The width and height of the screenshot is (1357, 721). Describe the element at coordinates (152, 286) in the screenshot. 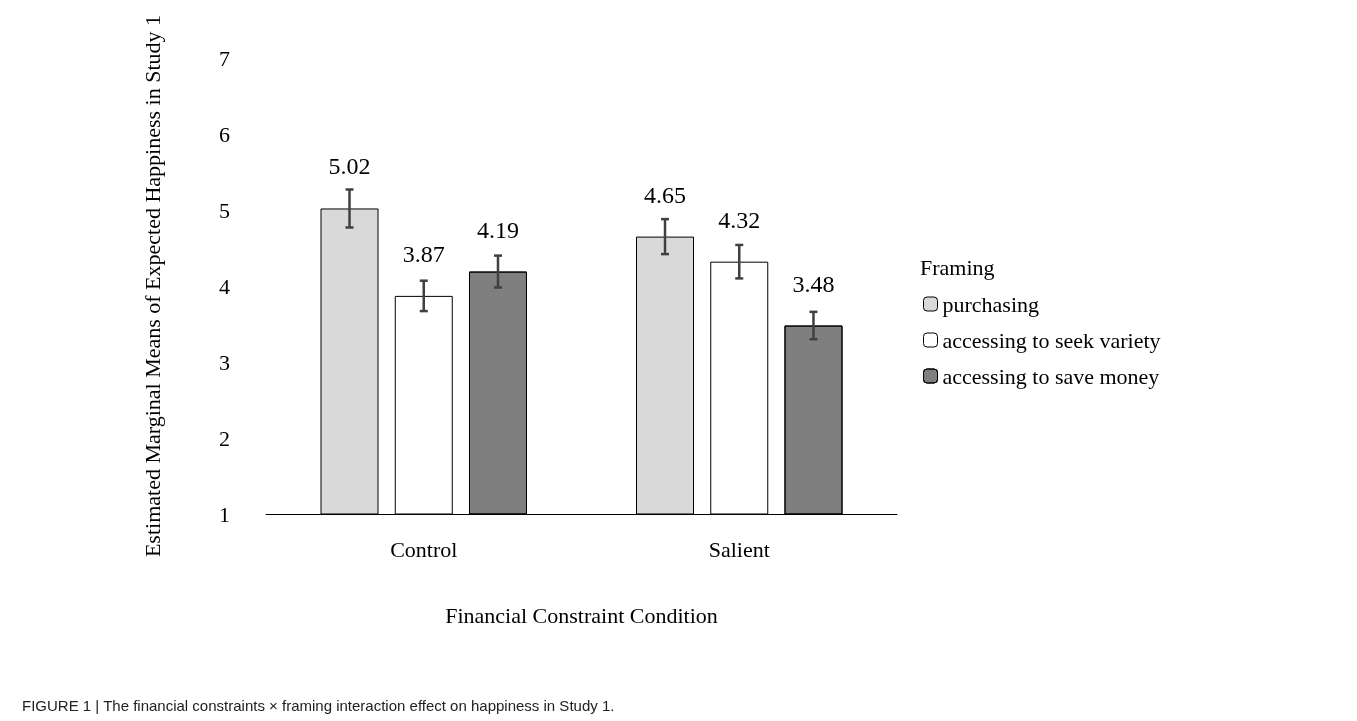

I see `y-axis-title: Estimated Marginal Means of Expected Happiness in Study 1` at that location.